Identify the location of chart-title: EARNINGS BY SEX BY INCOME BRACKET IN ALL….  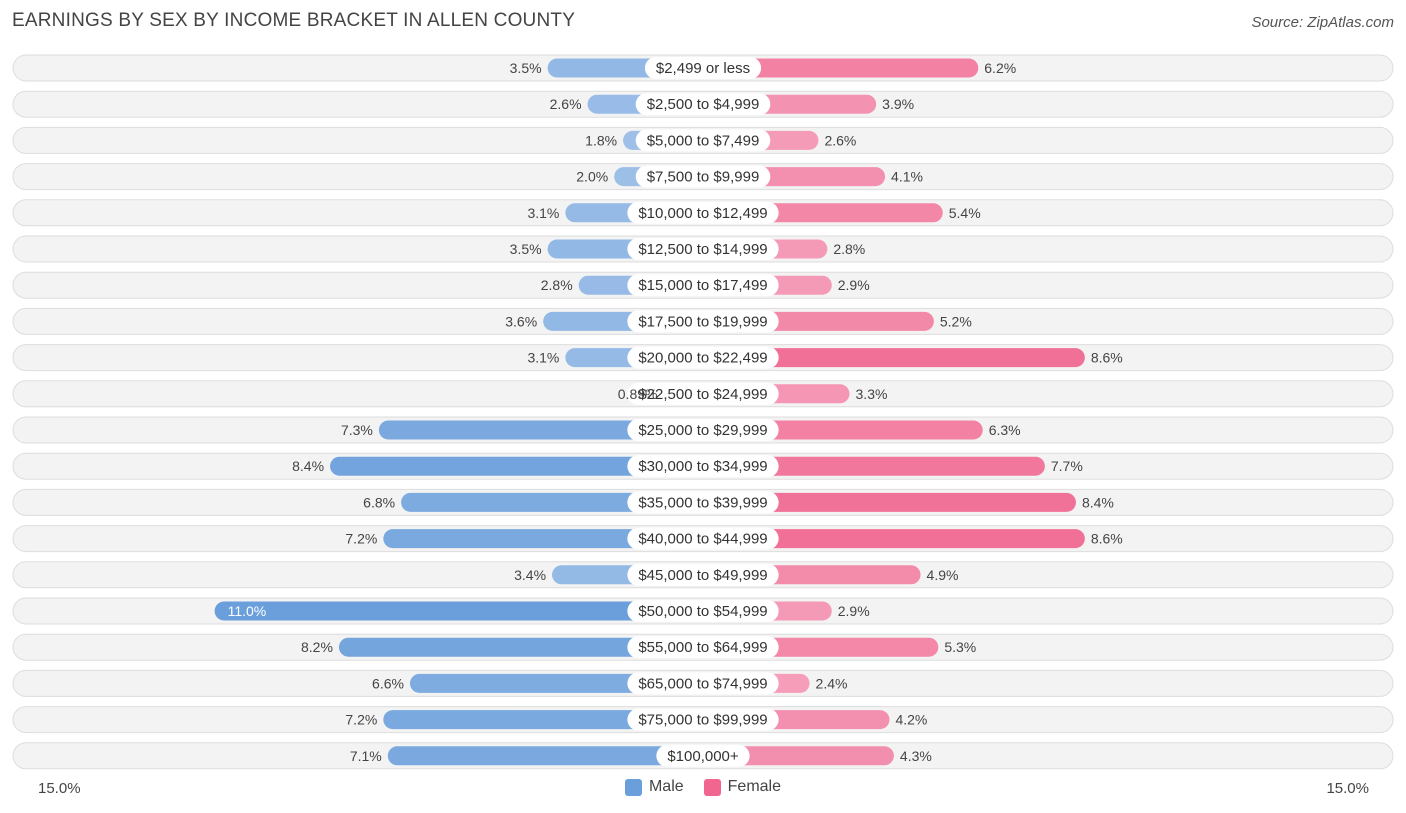
(294, 20).